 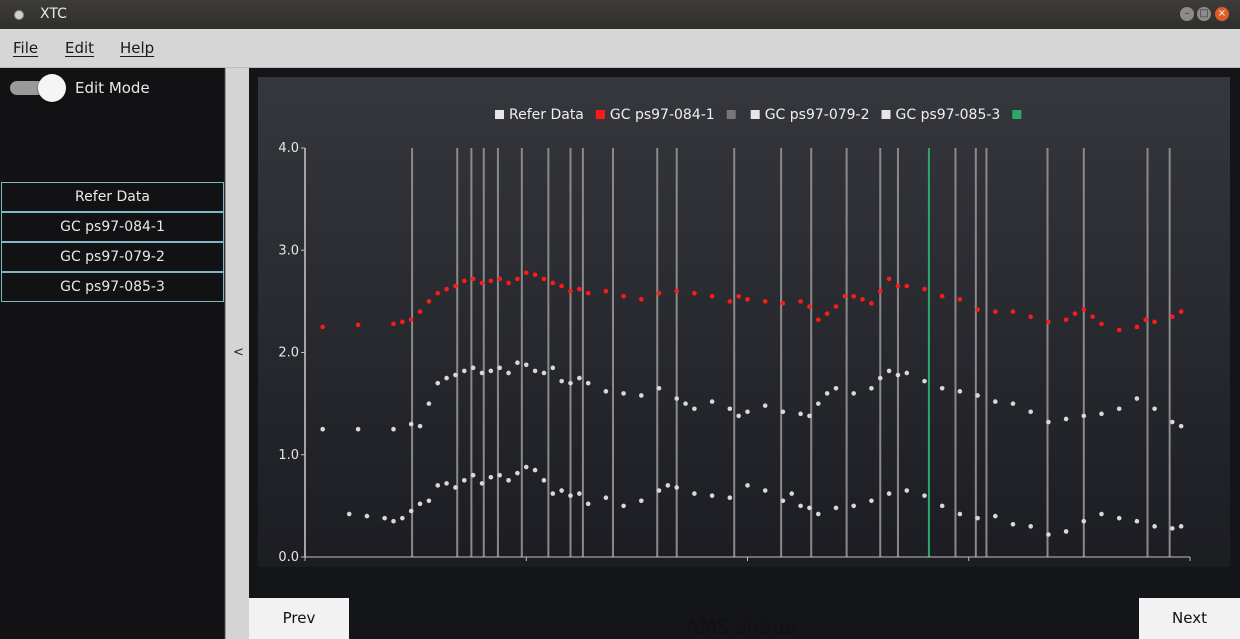 I want to click on edit-mode-toggle, so click(x=38, y=88).